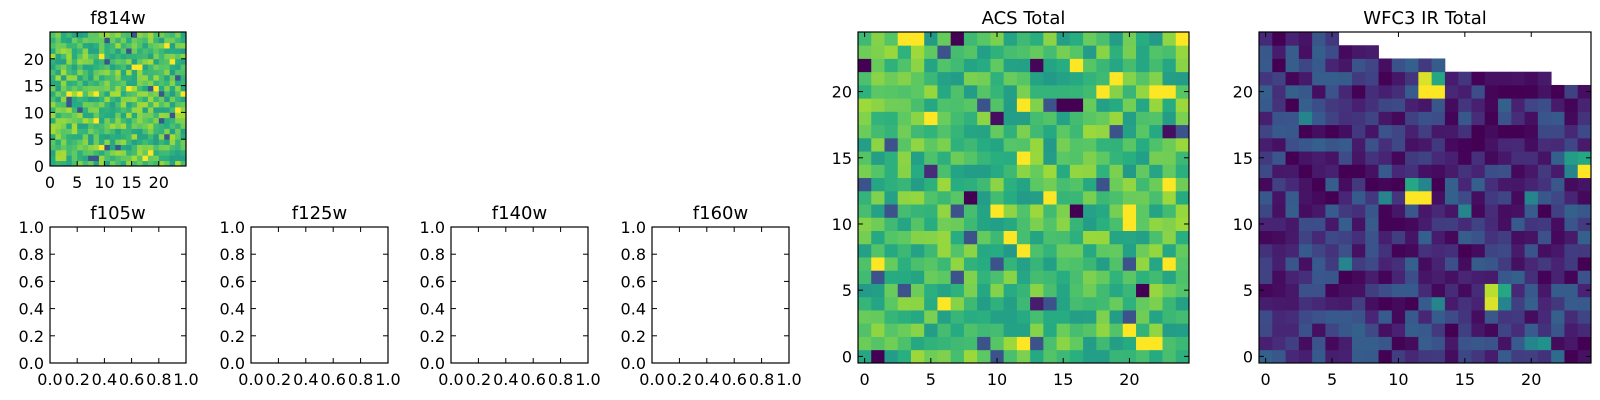 This screenshot has height=400, width=1600. I want to click on y-tick-label: 20, so click(842, 92).